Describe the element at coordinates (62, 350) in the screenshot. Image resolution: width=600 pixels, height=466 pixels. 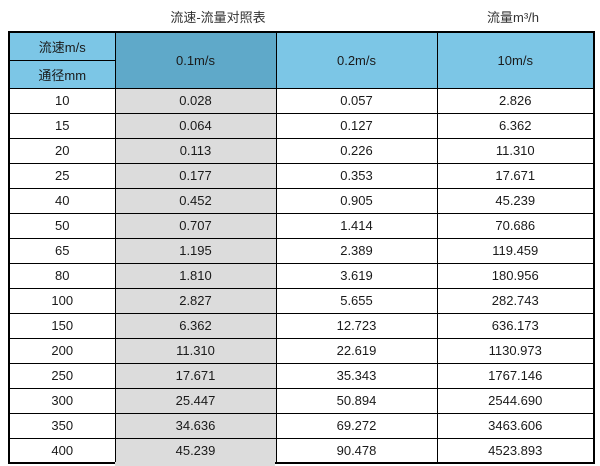
I see `diameter-cell: 200` at that location.